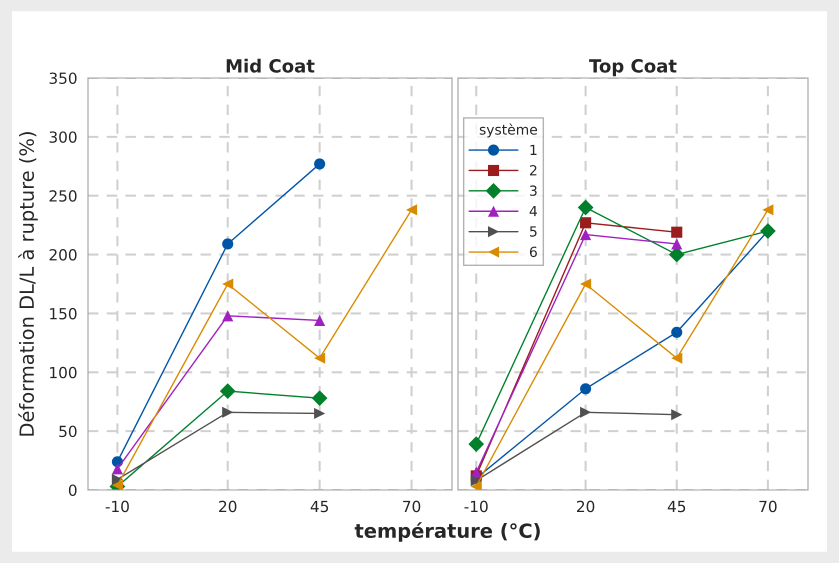 The image size is (839, 563). I want to click on legend-label: 3, so click(533, 190).